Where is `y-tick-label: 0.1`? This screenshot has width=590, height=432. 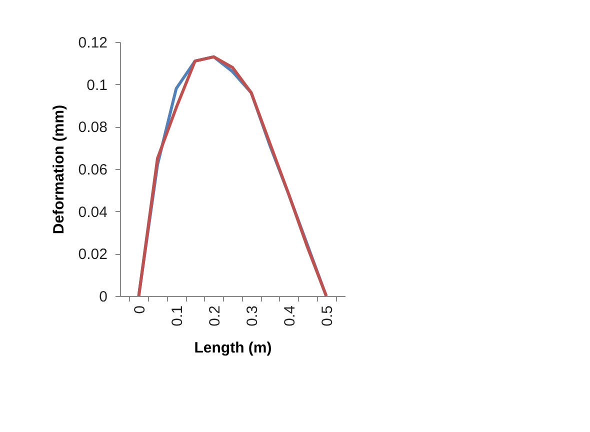 y-tick-label: 0.1 is located at coordinates (97, 85).